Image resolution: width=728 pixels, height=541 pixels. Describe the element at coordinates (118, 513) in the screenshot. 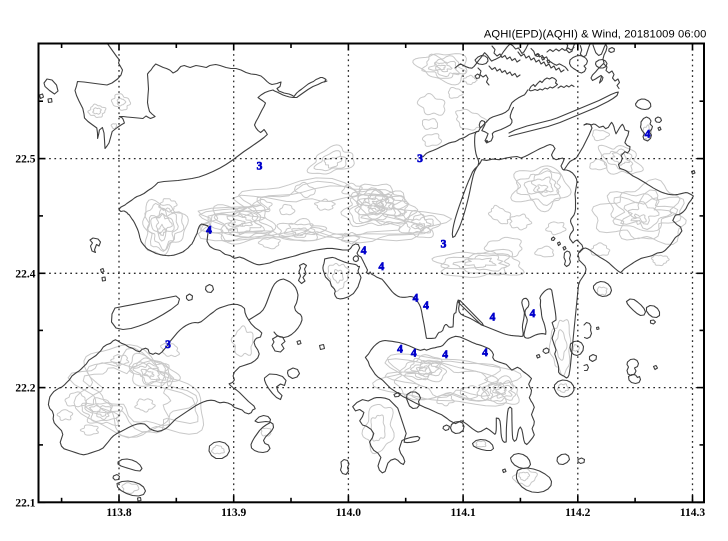

I see `svg-text: 113.8` at that location.